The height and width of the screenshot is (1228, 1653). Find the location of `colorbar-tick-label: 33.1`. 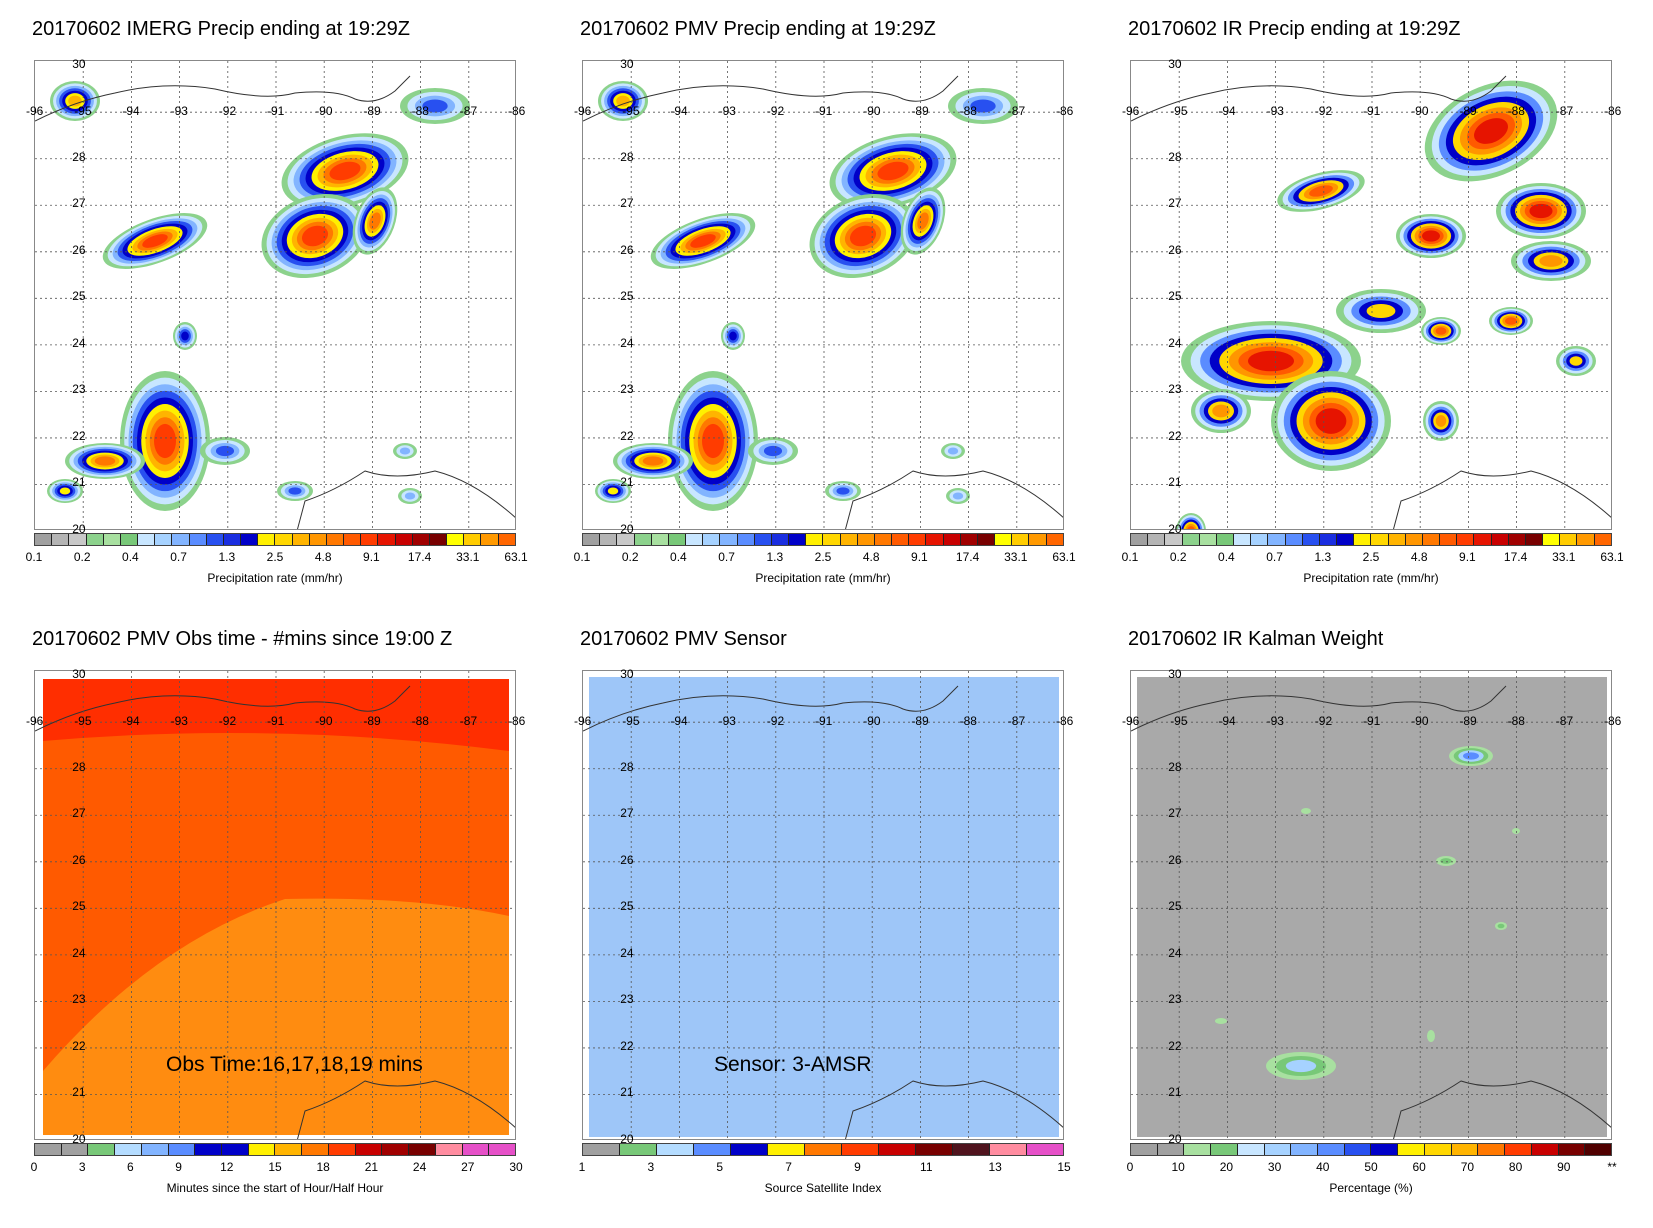

colorbar-tick-label: 33.1 is located at coordinates (1564, 557).